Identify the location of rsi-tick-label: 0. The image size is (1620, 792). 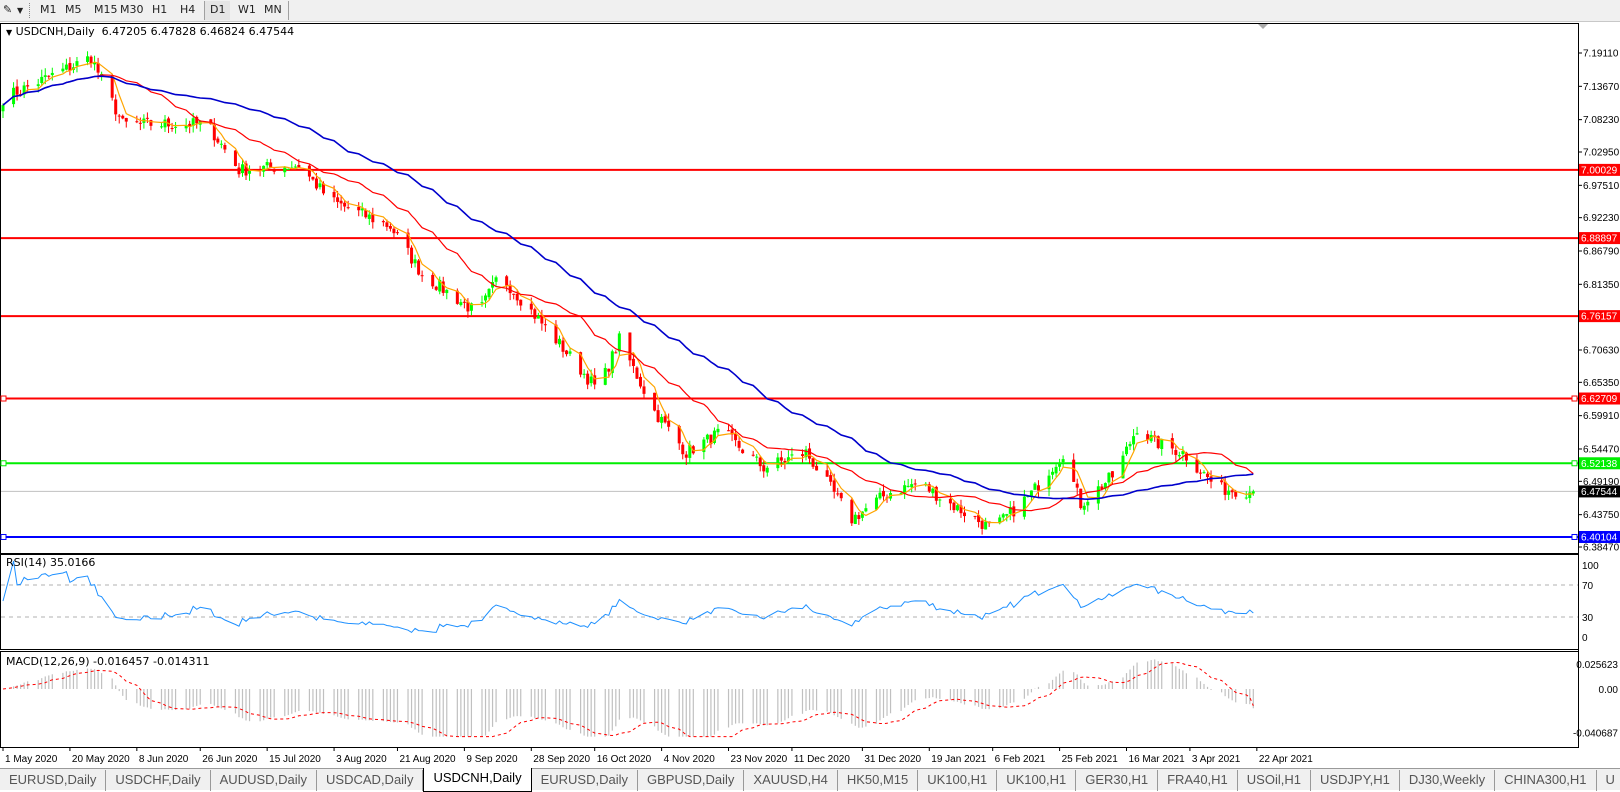
(1585, 638).